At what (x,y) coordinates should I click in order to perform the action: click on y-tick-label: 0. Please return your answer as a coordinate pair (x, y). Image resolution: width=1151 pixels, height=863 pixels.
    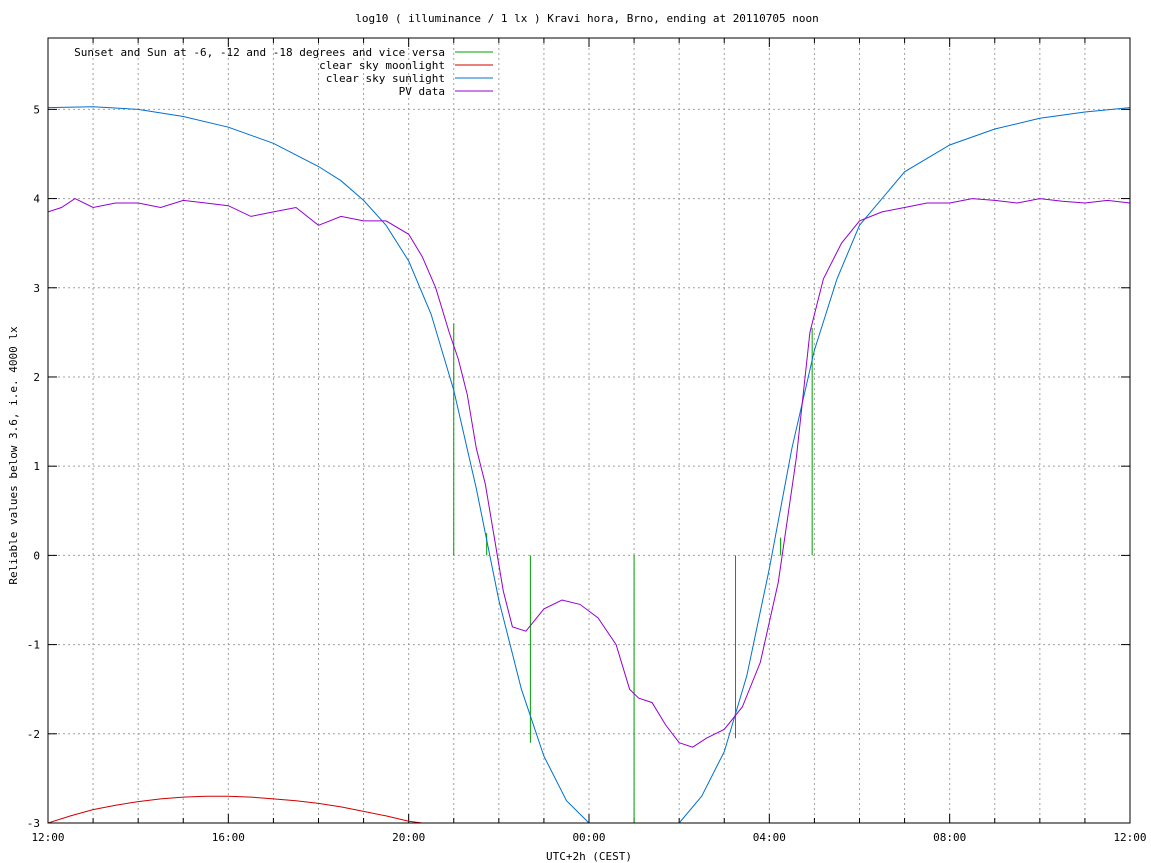
    Looking at the image, I should click on (36, 555).